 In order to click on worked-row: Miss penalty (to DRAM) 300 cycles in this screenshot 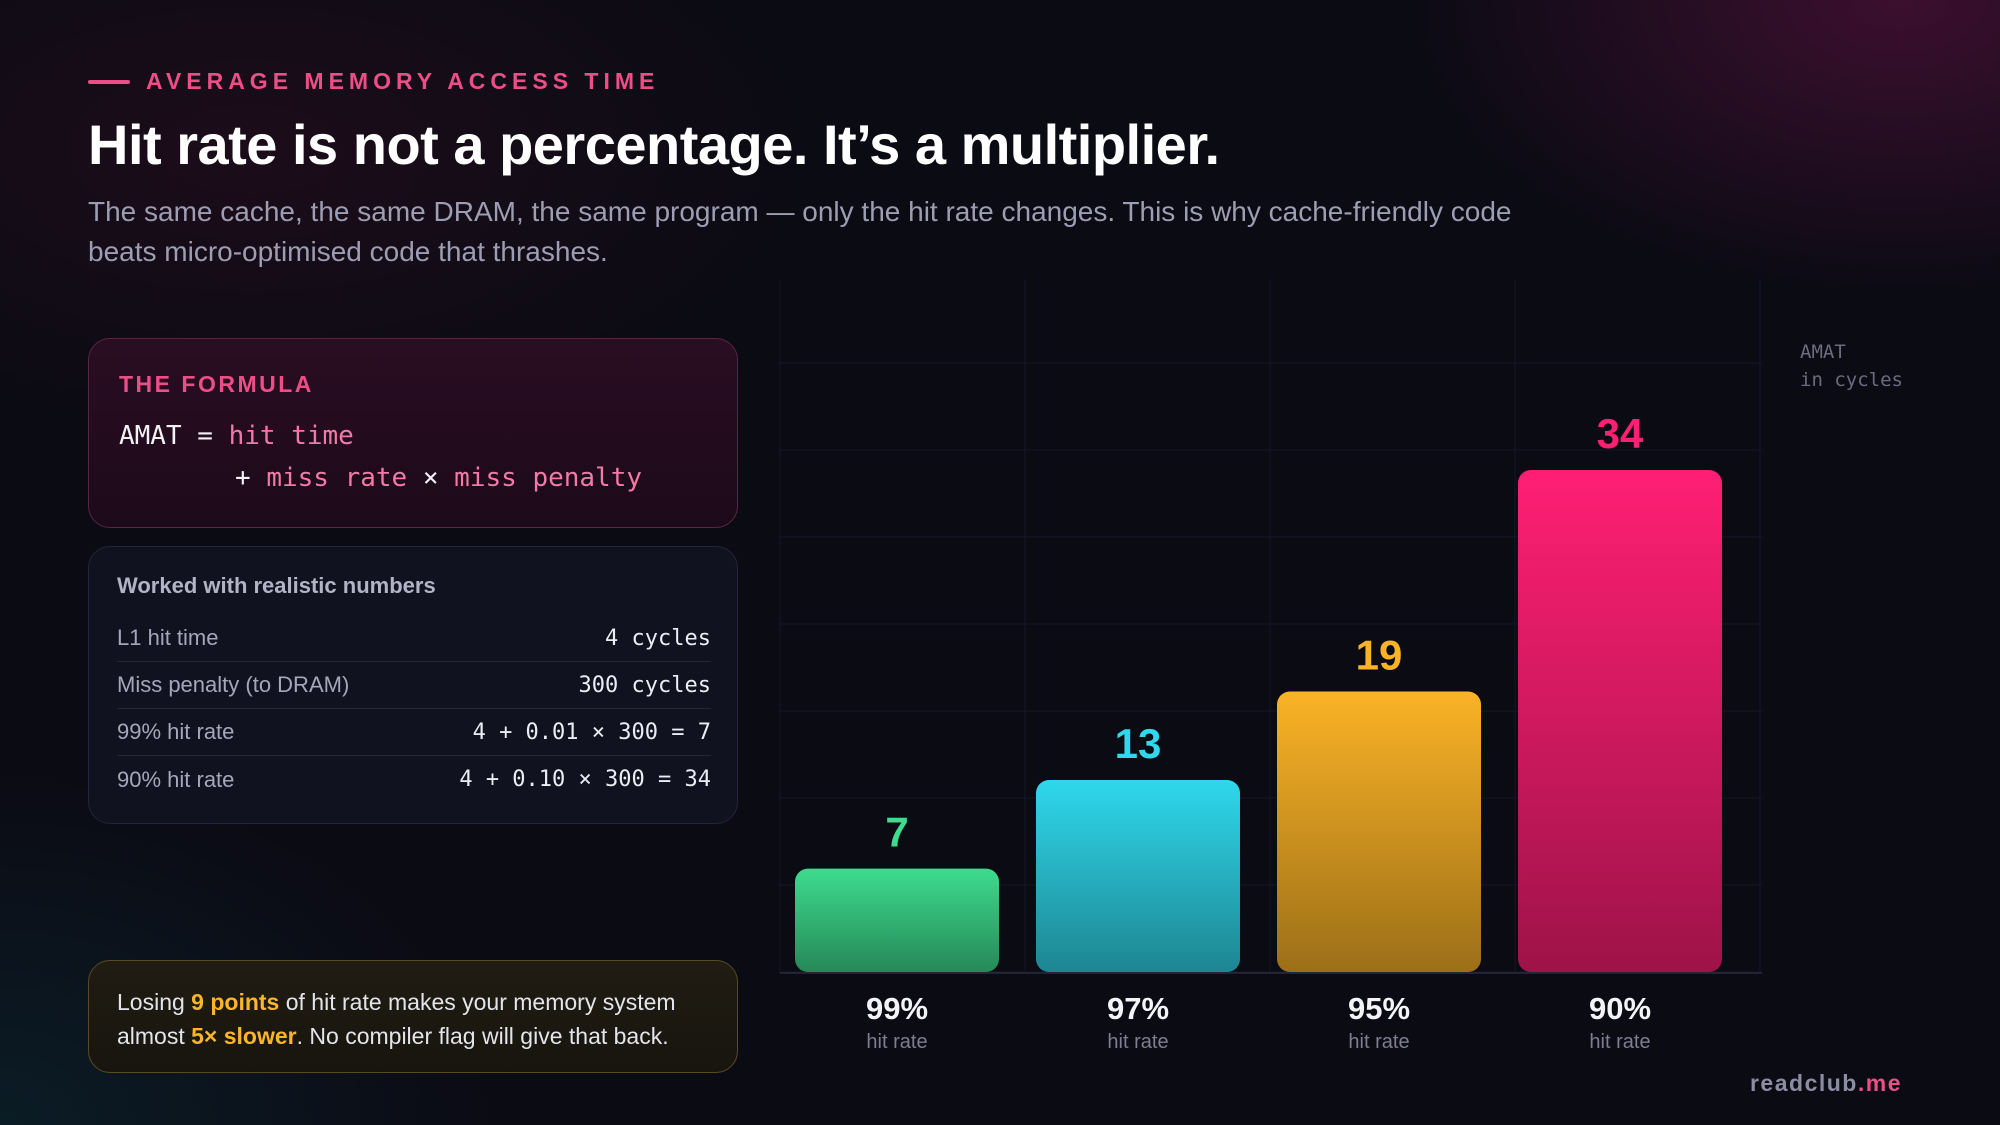, I will do `click(414, 685)`.